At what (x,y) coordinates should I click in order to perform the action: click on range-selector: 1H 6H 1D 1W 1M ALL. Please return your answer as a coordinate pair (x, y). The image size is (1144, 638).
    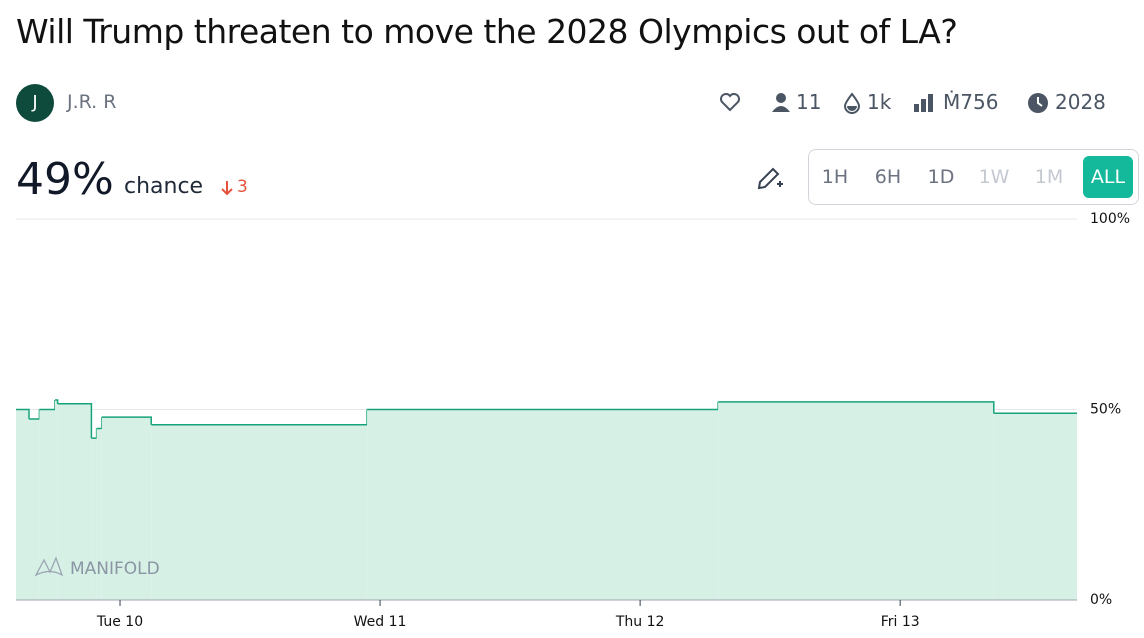
    Looking at the image, I should click on (973, 177).